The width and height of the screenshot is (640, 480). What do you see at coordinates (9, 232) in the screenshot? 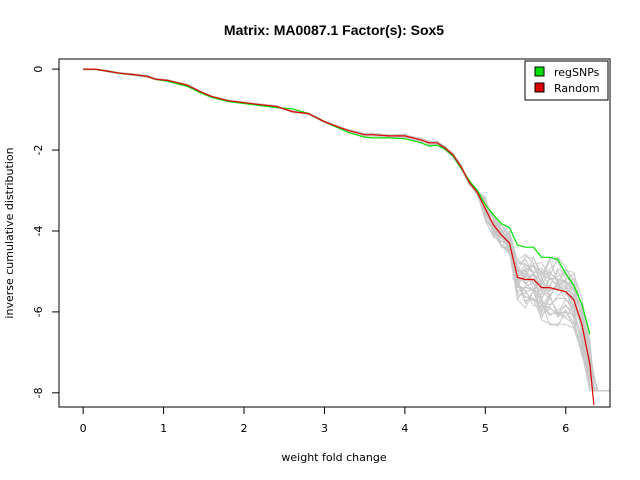
I see `y-axis-label: inverse cumulative distribution` at bounding box center [9, 232].